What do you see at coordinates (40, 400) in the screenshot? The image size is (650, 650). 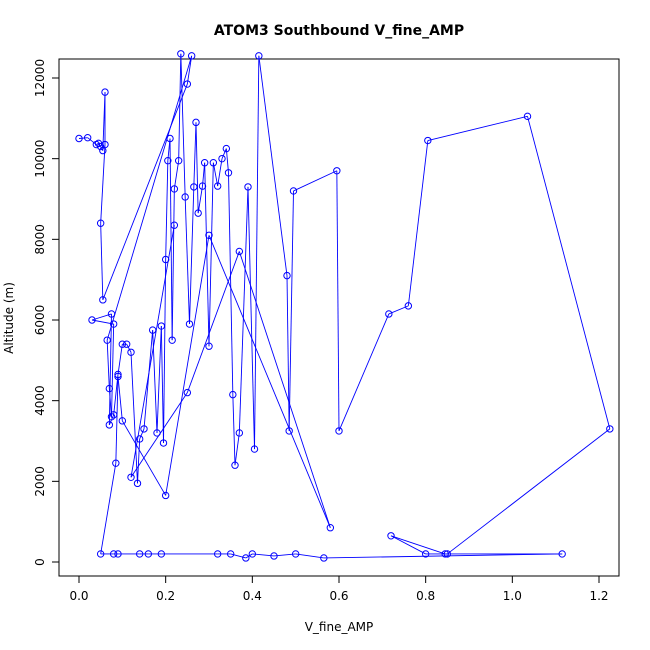 I see `y-tick-label: 4000` at bounding box center [40, 400].